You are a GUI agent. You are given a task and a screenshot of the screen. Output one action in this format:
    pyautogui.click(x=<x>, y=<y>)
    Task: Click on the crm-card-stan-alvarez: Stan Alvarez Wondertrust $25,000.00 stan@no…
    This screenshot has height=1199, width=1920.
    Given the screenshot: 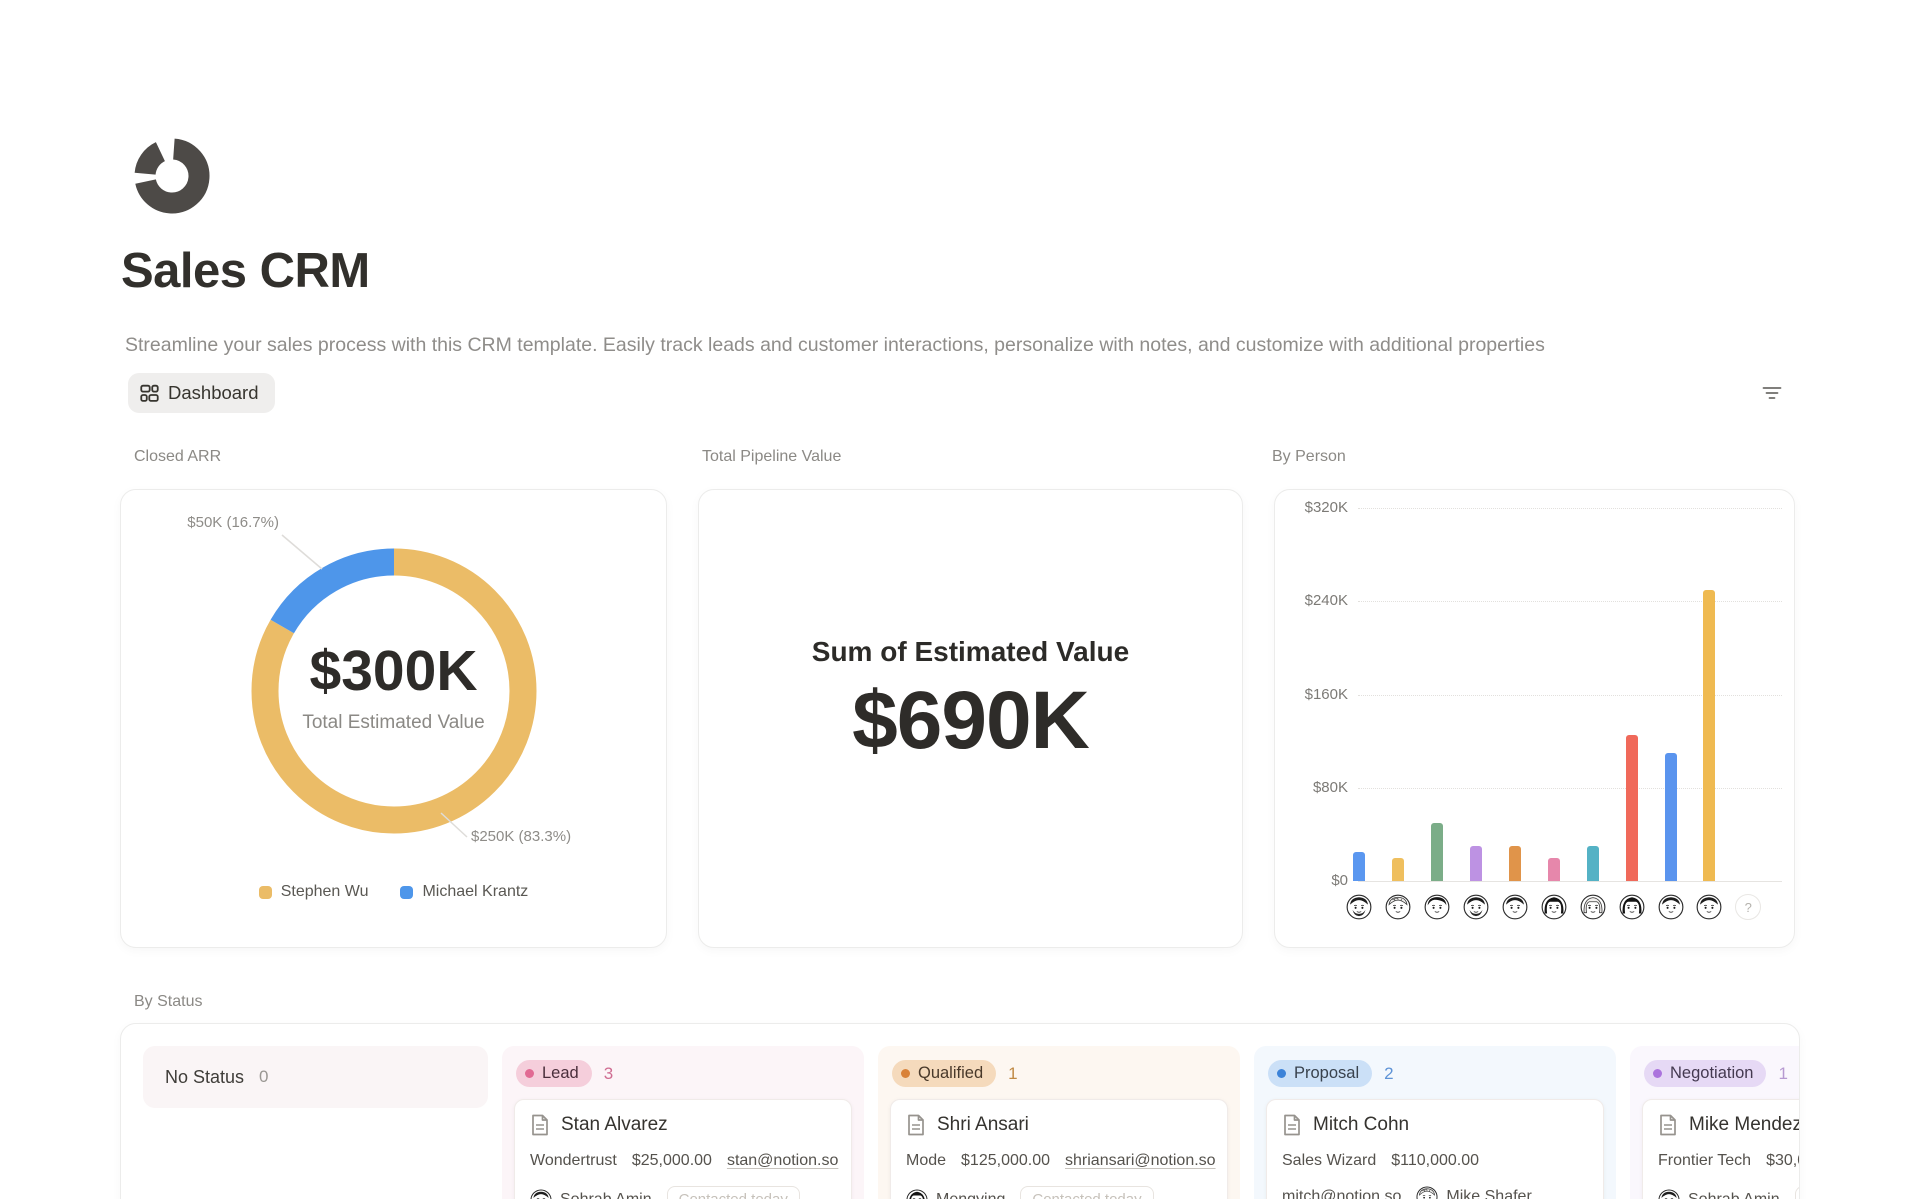 What is the action you would take?
    pyautogui.click(x=683, y=1149)
    